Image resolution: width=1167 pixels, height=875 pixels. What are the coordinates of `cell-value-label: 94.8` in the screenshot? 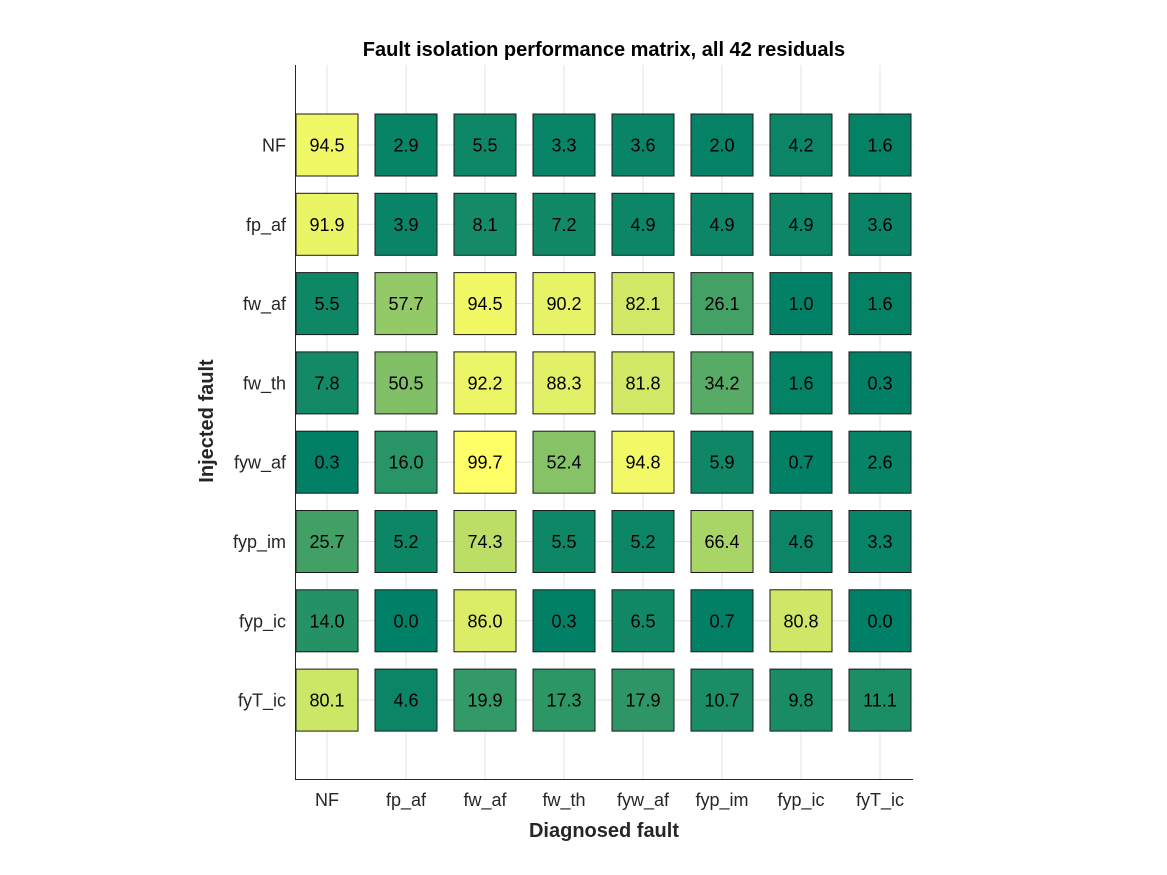 It's located at (642, 463).